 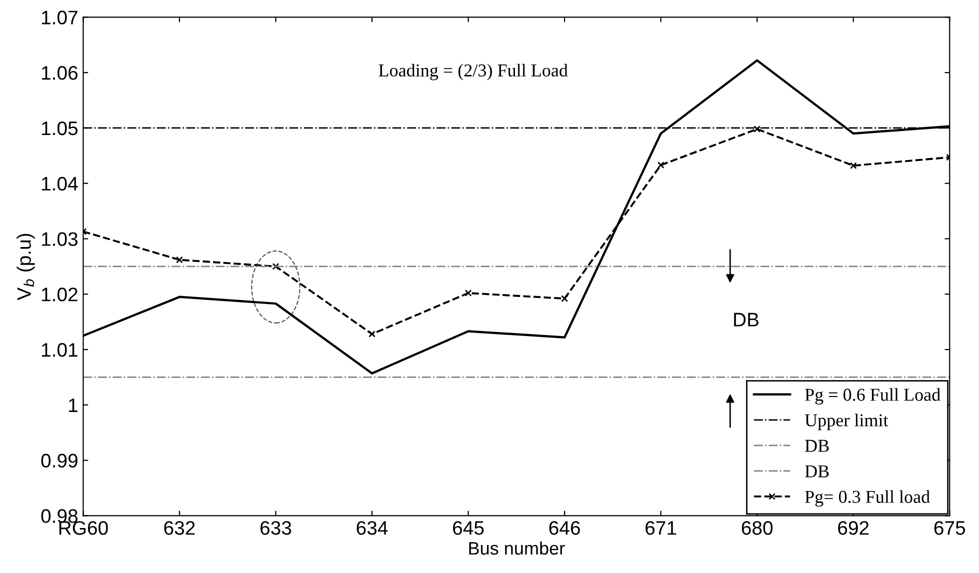 What do you see at coordinates (60, 295) in the screenshot?
I see `y-tick-label: 1.02` at bounding box center [60, 295].